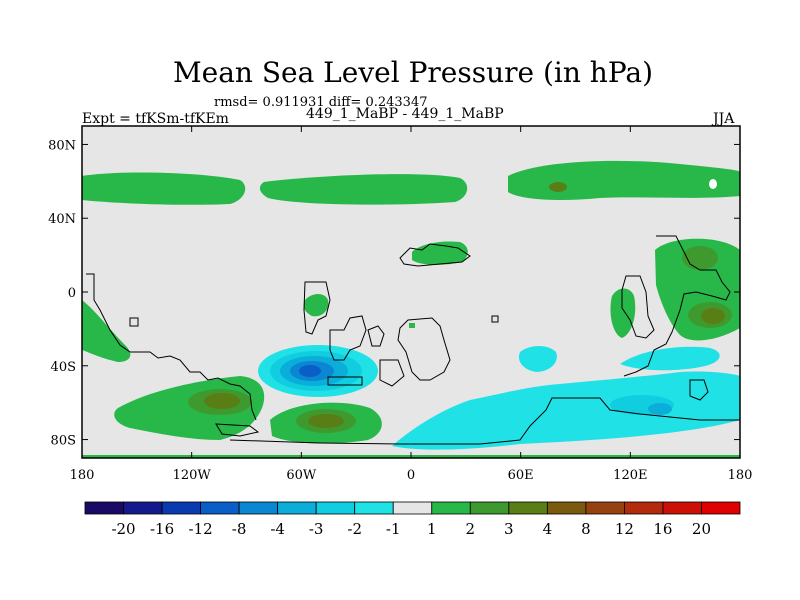 The height and width of the screenshot is (600, 800). I want to click on y-tick-label: 40S, so click(63, 367).